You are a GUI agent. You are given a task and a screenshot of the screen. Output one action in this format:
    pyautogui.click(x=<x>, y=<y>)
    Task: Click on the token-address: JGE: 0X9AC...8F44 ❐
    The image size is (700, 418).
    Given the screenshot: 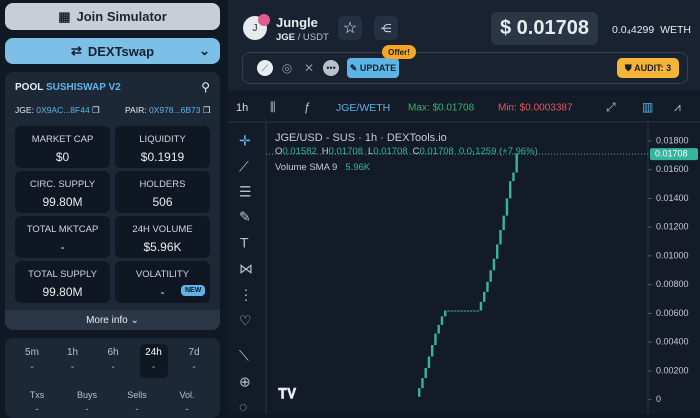 What is the action you would take?
    pyautogui.click(x=57, y=110)
    